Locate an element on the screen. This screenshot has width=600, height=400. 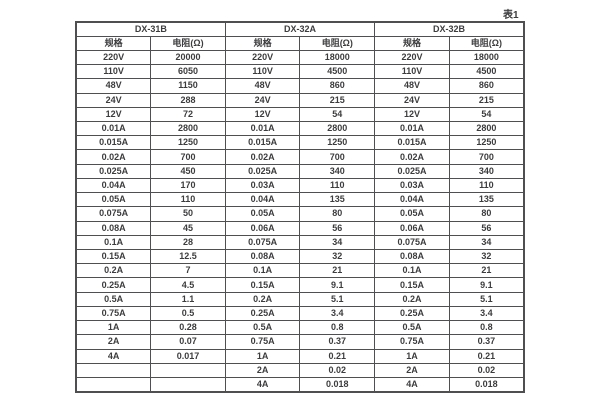
table-row: 0.01A 2800 0.01A 2800 0.01A 2800 is located at coordinates (300, 129).